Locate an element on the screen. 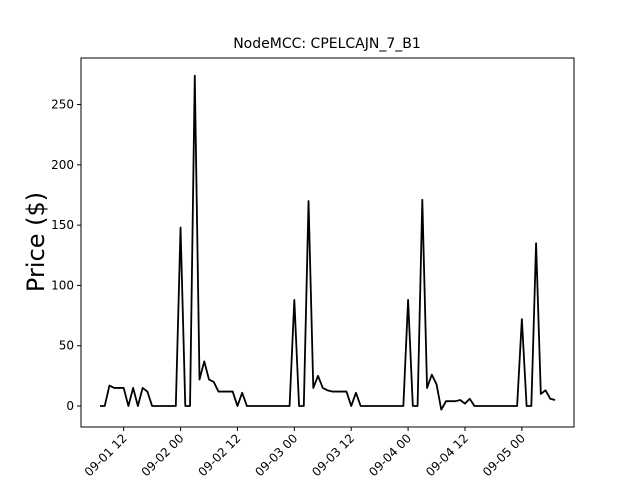  x-tick-label: 09-04 12 is located at coordinates (447, 455).